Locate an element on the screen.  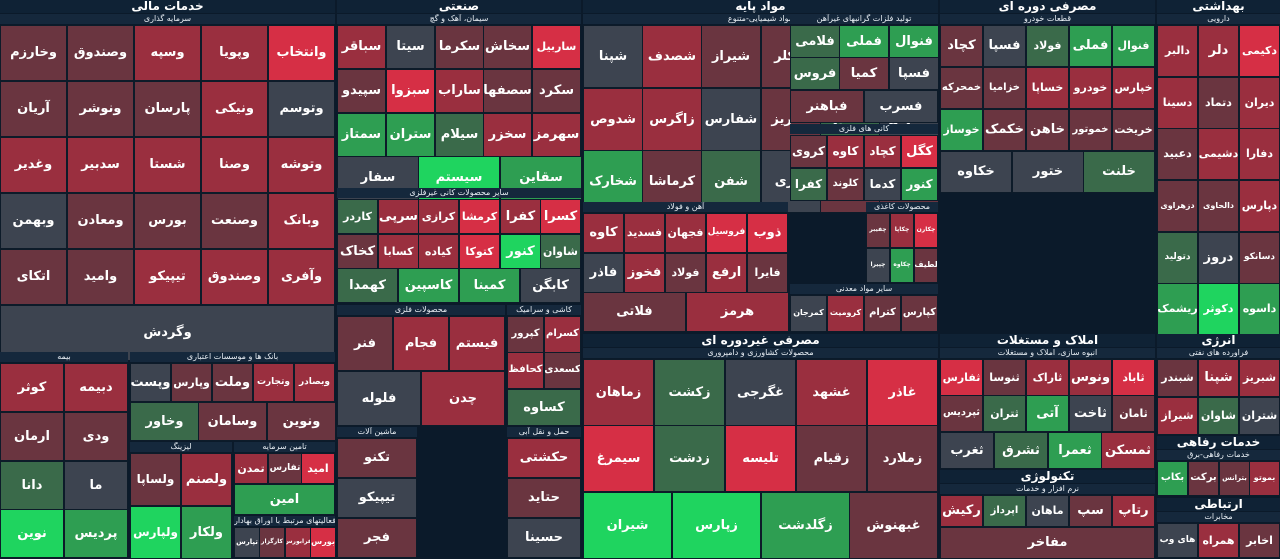
sector0-tile: ونوشر is located at coordinates (100, 109).